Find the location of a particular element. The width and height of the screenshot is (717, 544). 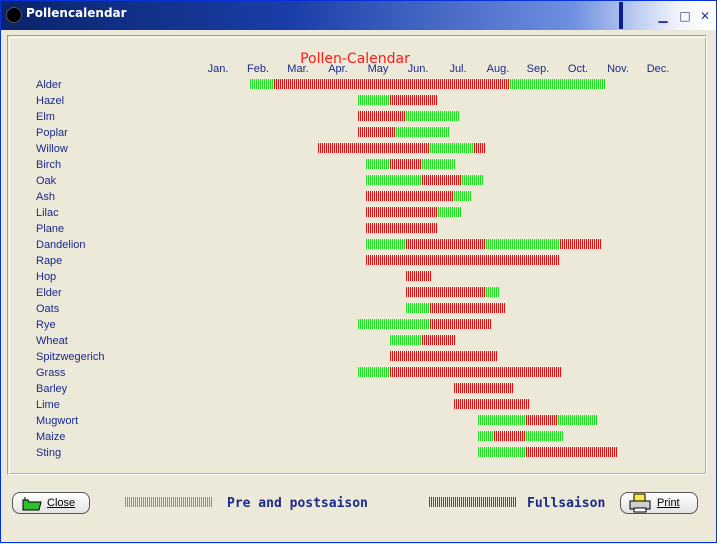

plant-label: Barley is located at coordinates (52, 389).